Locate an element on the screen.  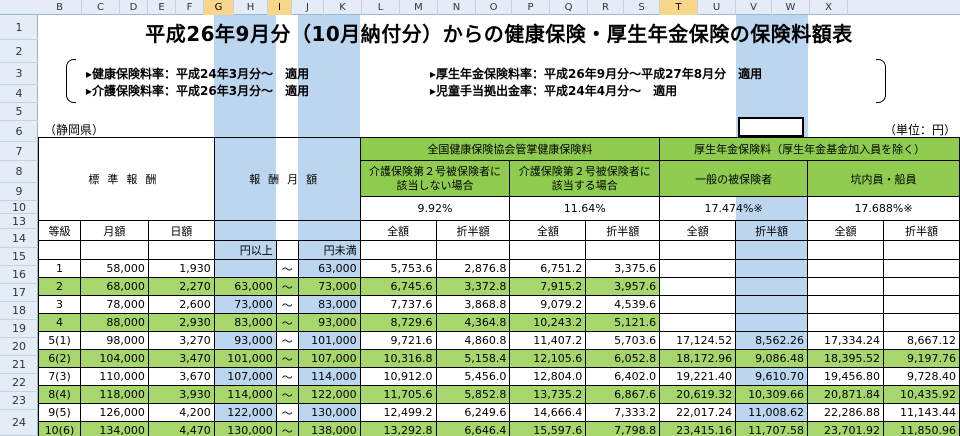
cell-monthly: 110,000 is located at coordinates (114, 376).